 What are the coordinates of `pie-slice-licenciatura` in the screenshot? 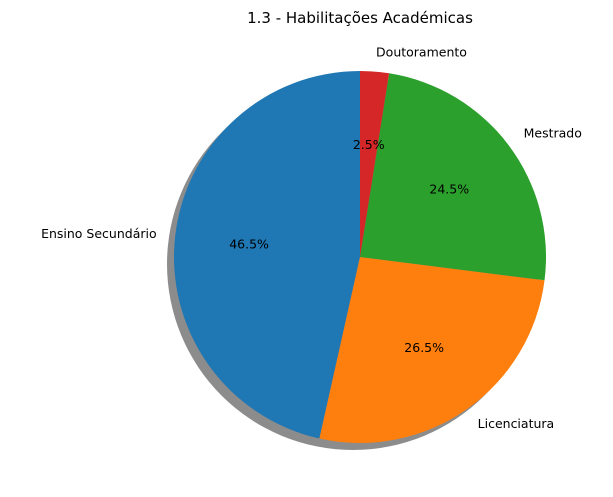 It's located at (432, 350).